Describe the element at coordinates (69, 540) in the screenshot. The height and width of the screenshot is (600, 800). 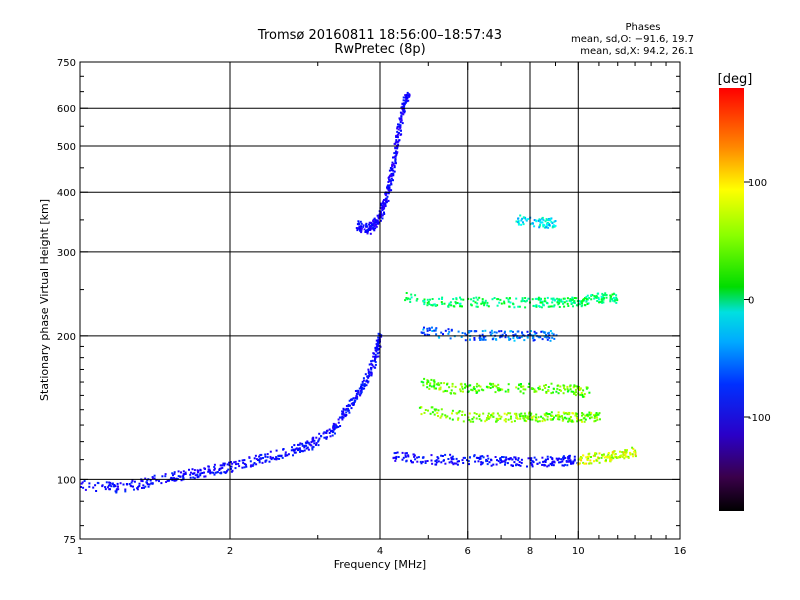
I see `y-tick-label: 75` at that location.